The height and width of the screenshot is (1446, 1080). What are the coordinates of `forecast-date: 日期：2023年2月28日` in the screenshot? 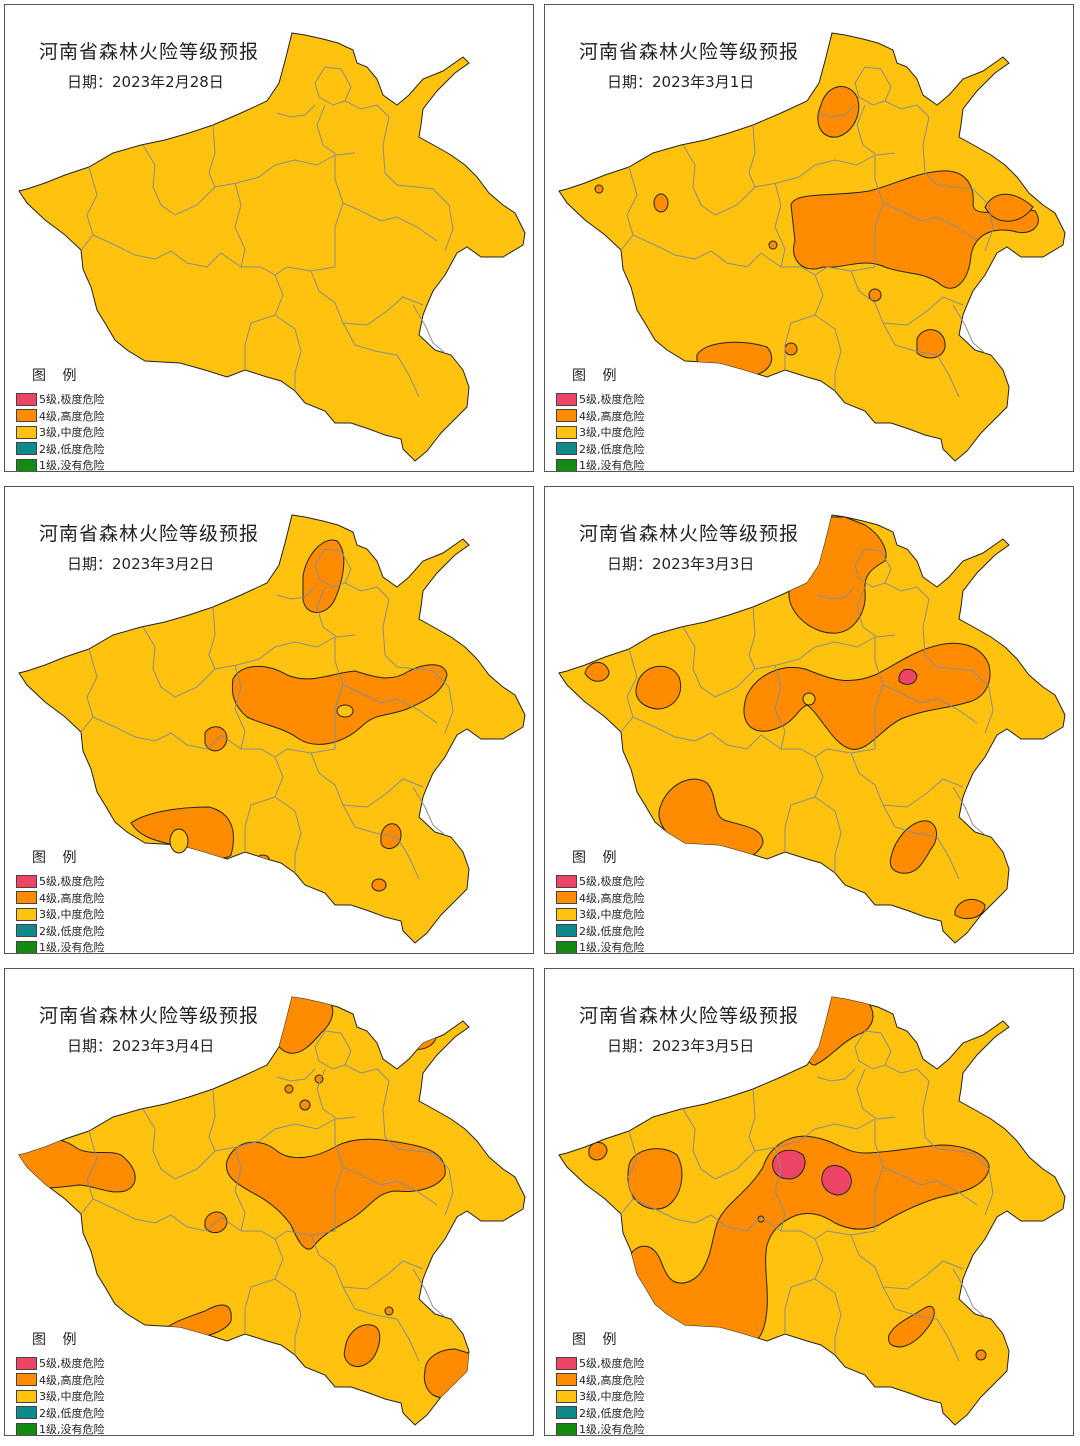 It's located at (145, 82).